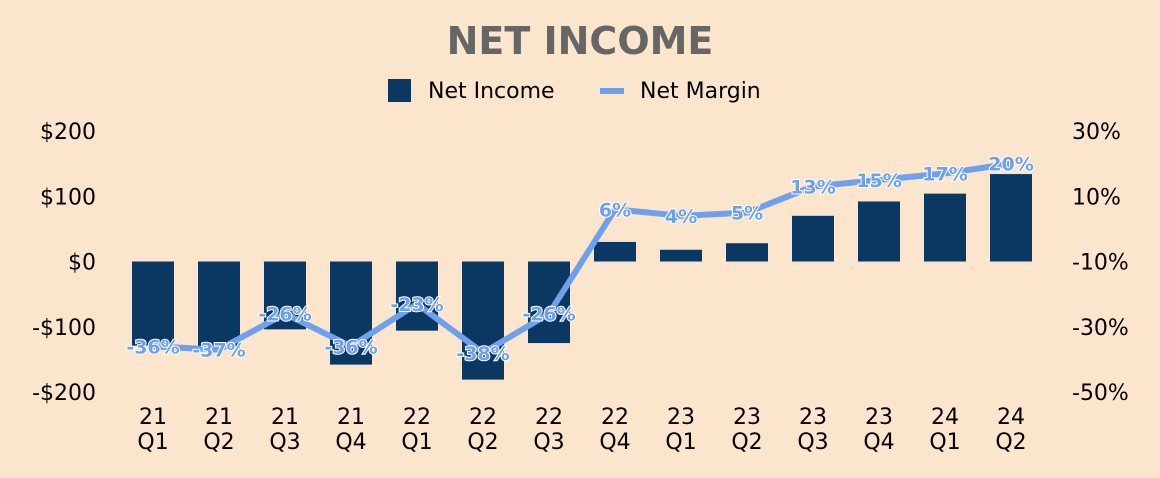  What do you see at coordinates (1100, 328) in the screenshot?
I see `right-axis-tick-label: -30%` at bounding box center [1100, 328].